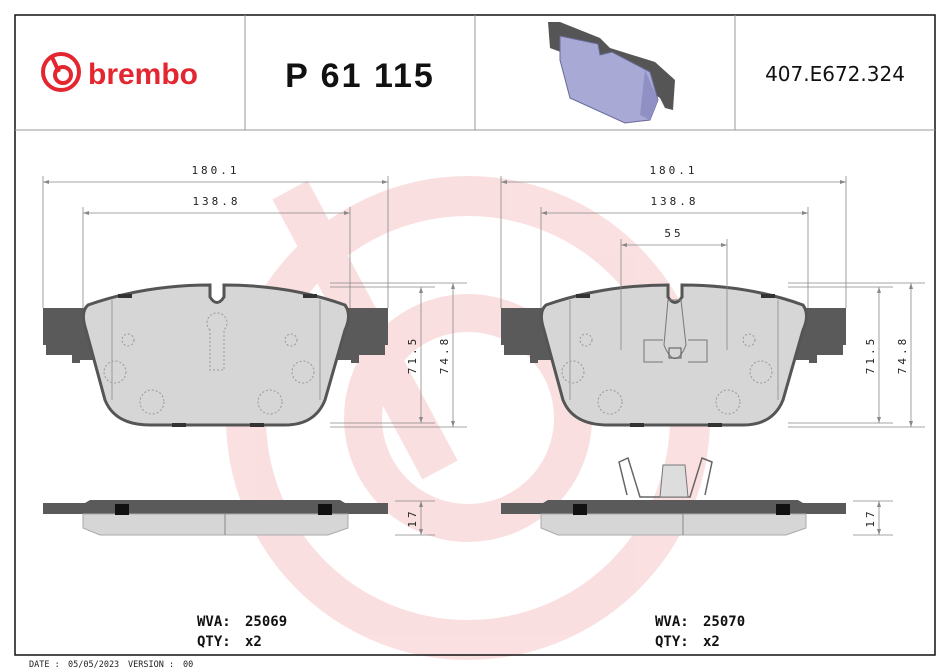 The height and width of the screenshot is (672, 950). I want to click on dimension-sensor-width: 55, so click(673, 233).